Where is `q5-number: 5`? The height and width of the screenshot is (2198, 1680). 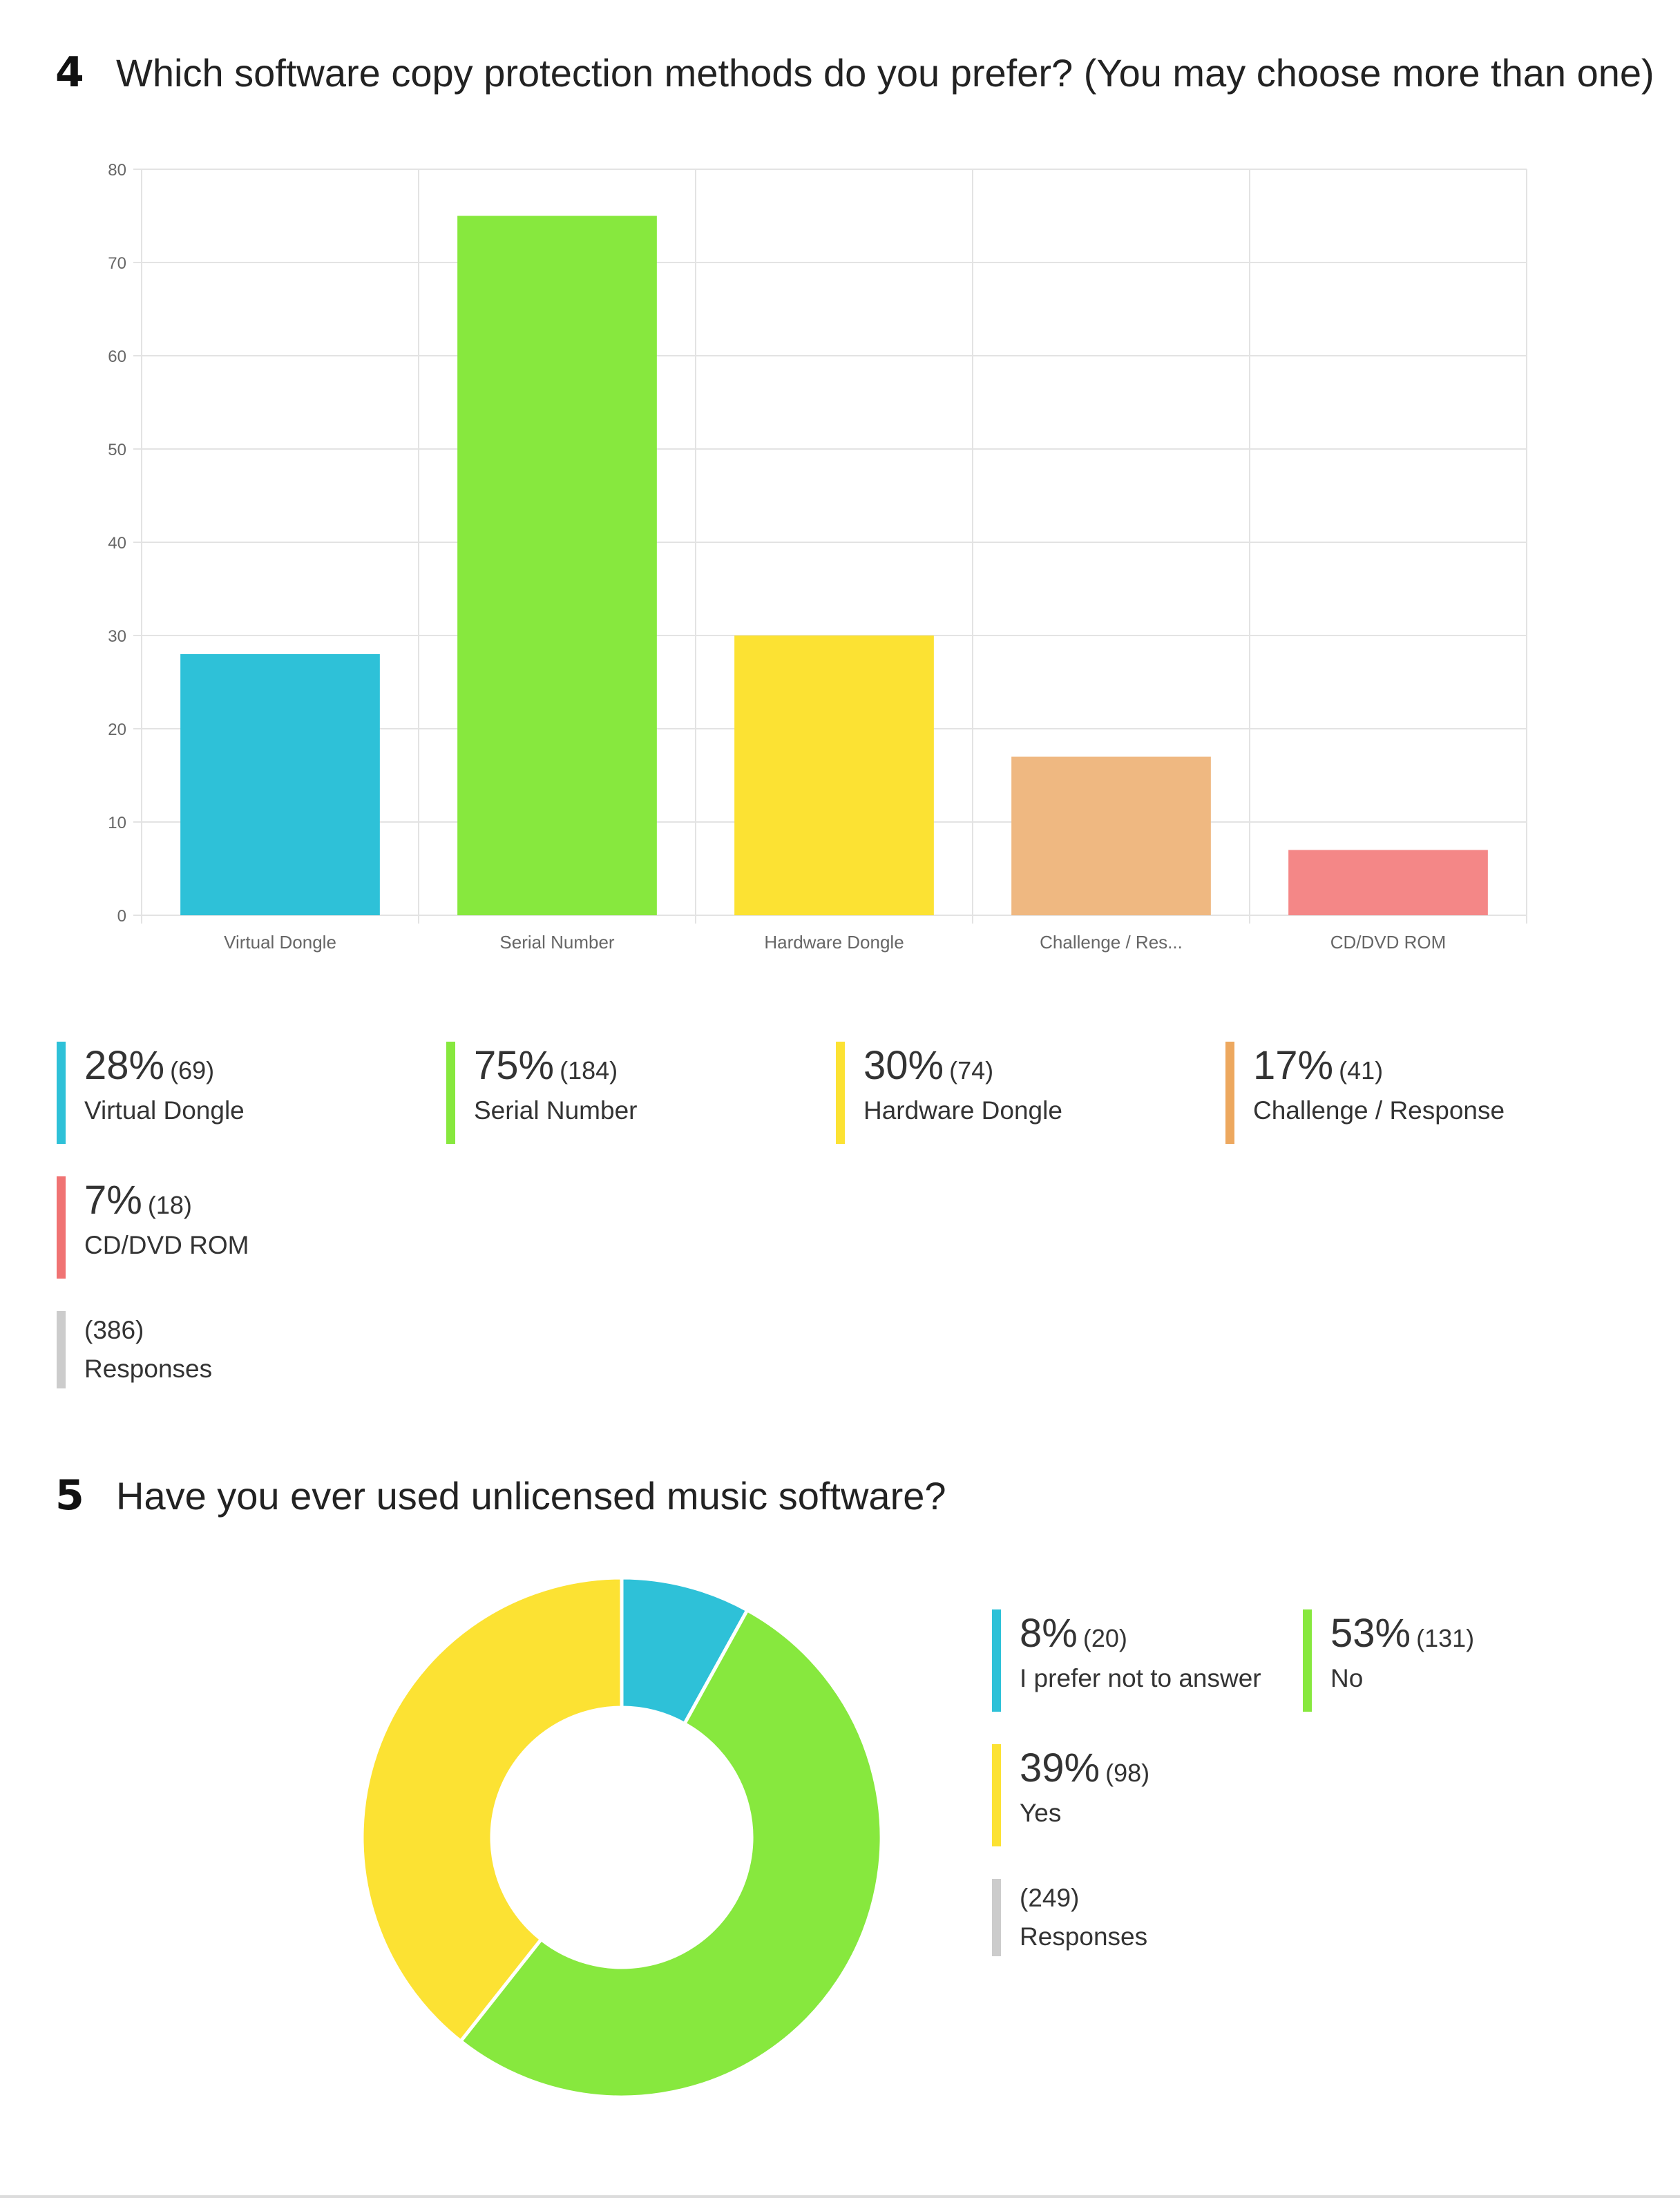
q5-number: 5 is located at coordinates (69, 1495).